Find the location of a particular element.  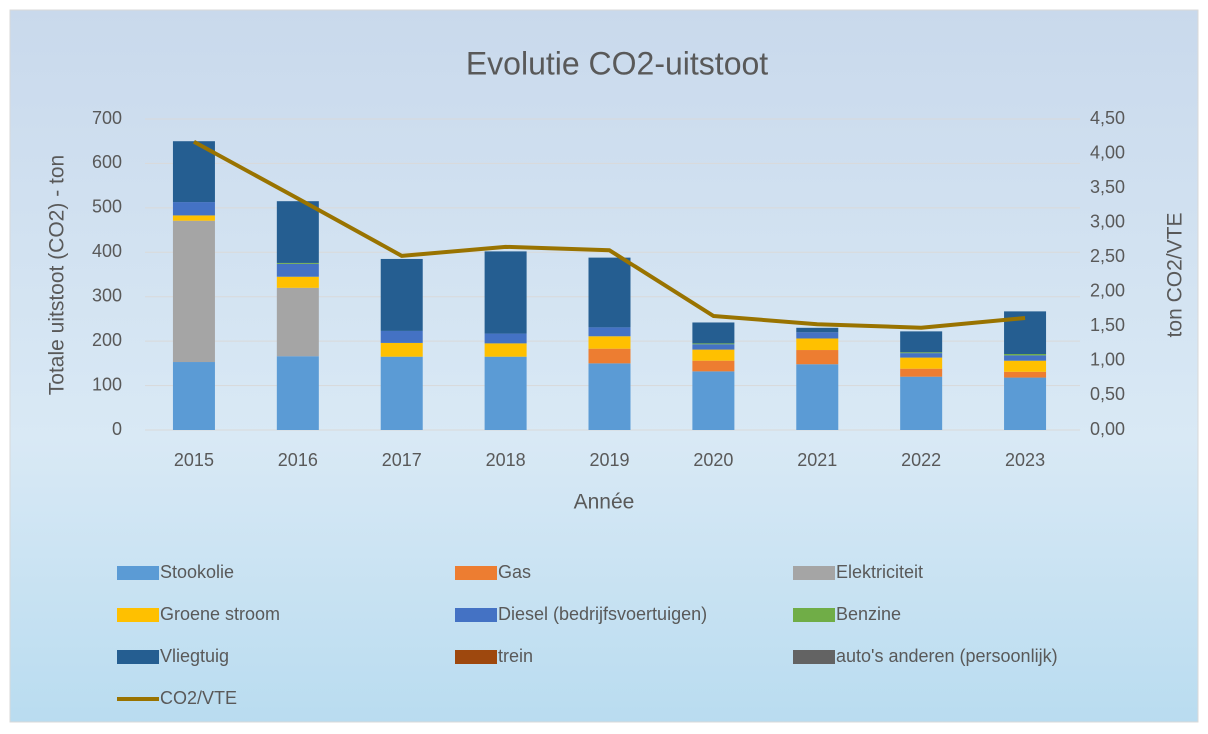

y-tick-label: 0 is located at coordinates (117, 429).